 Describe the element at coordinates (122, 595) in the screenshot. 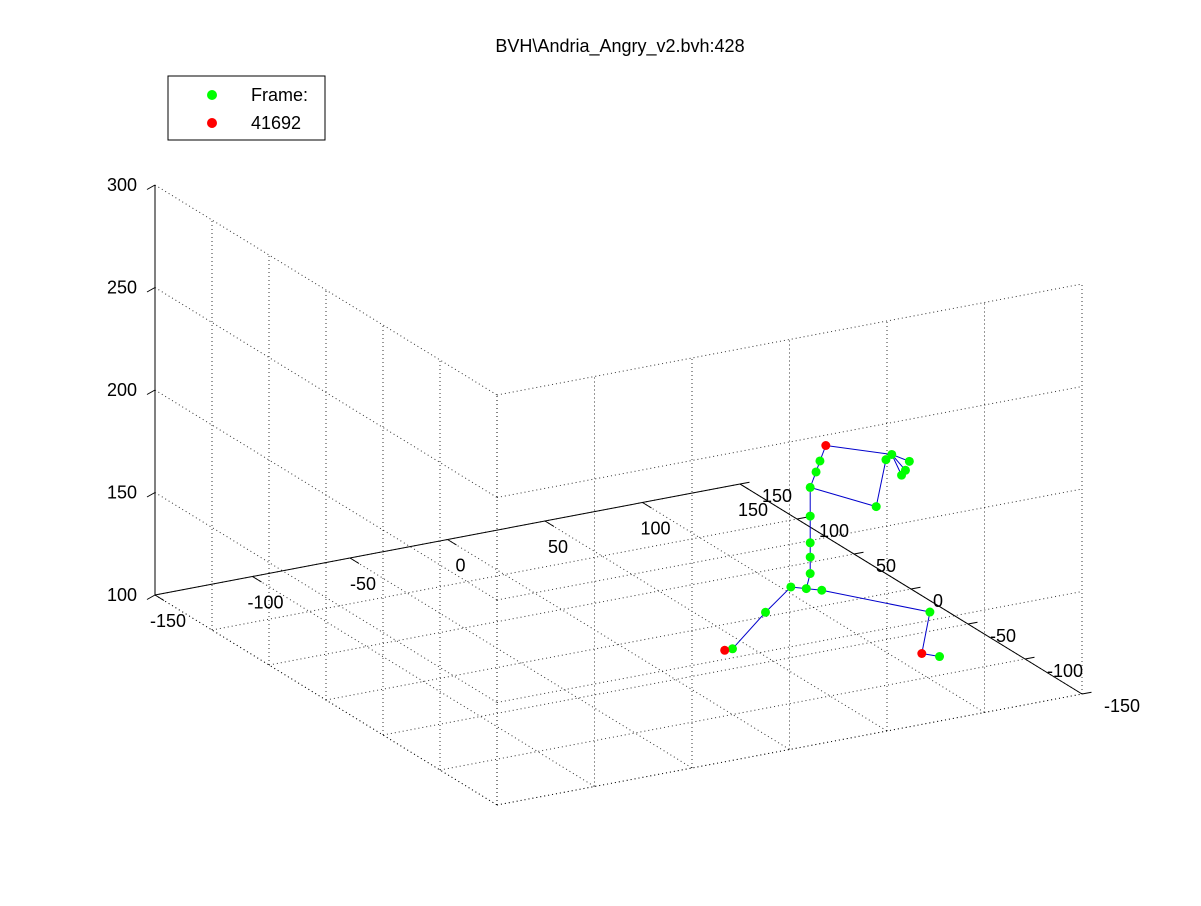

I see `z-tick-label: 100` at that location.